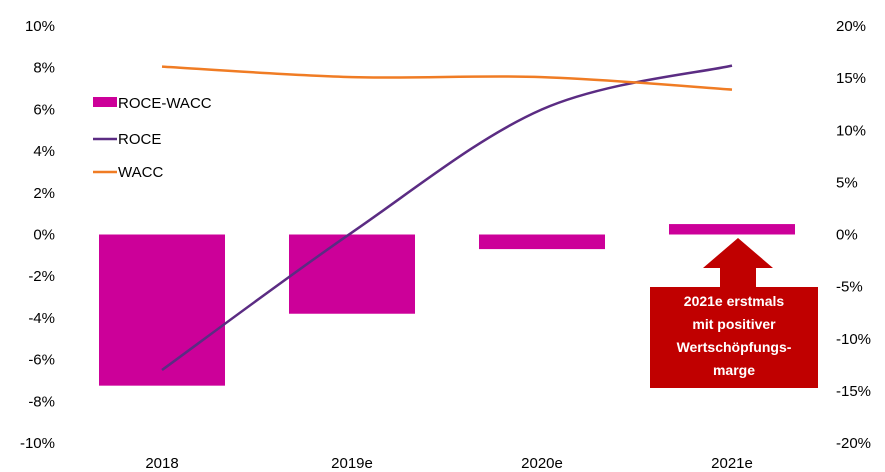  What do you see at coordinates (732, 229) in the screenshot?
I see `bar-2021e` at bounding box center [732, 229].